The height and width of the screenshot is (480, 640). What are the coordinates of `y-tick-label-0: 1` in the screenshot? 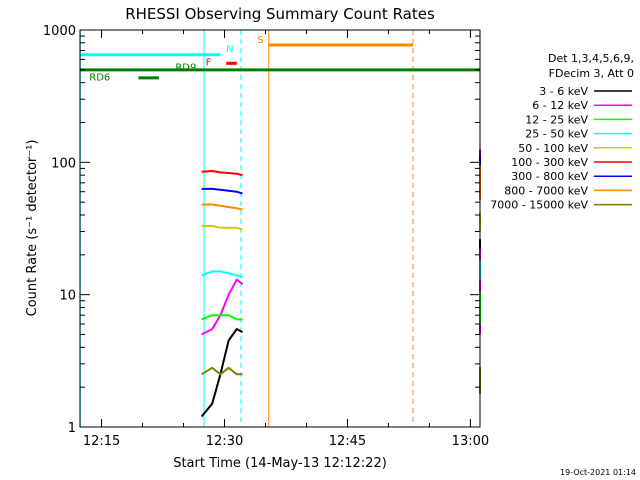 It's located at (72, 428).